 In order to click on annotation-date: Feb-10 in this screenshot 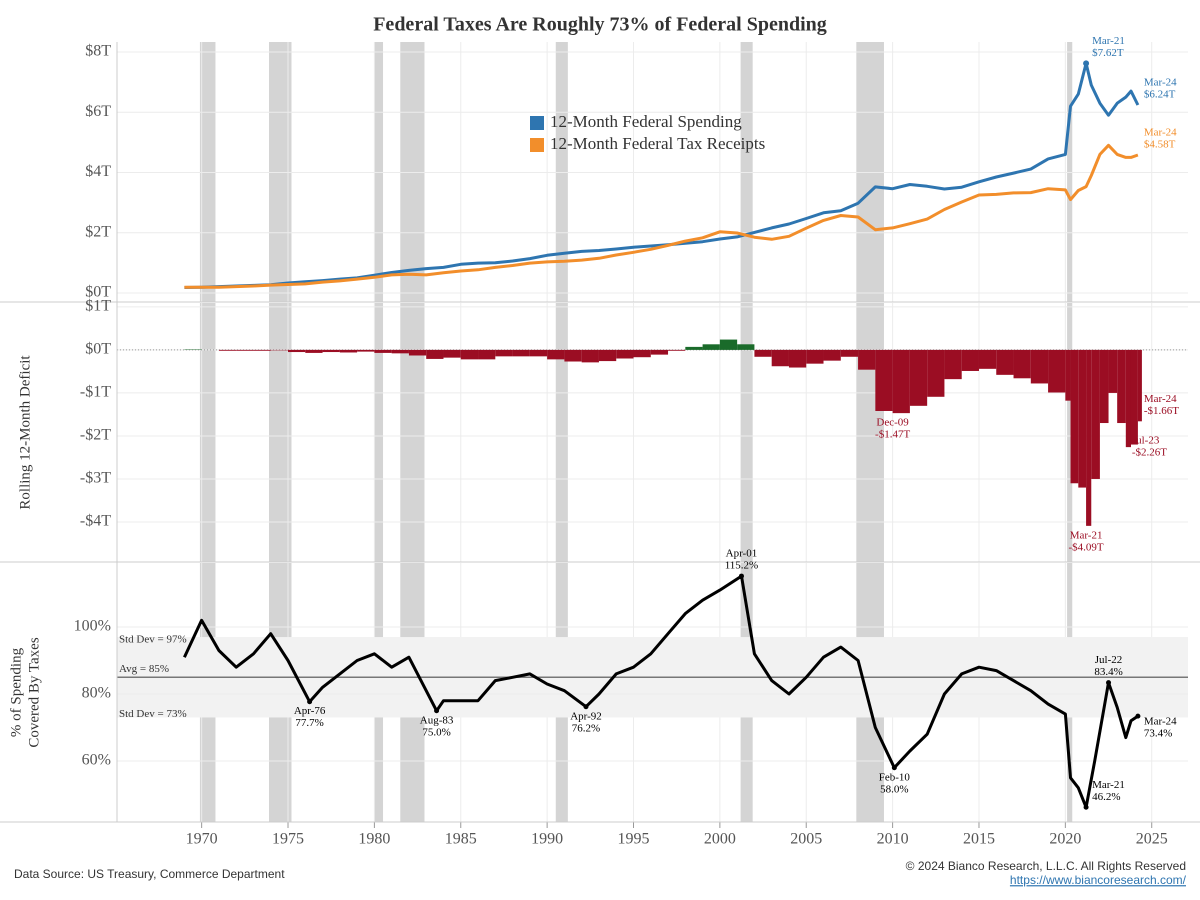, I will do `click(895, 777)`.